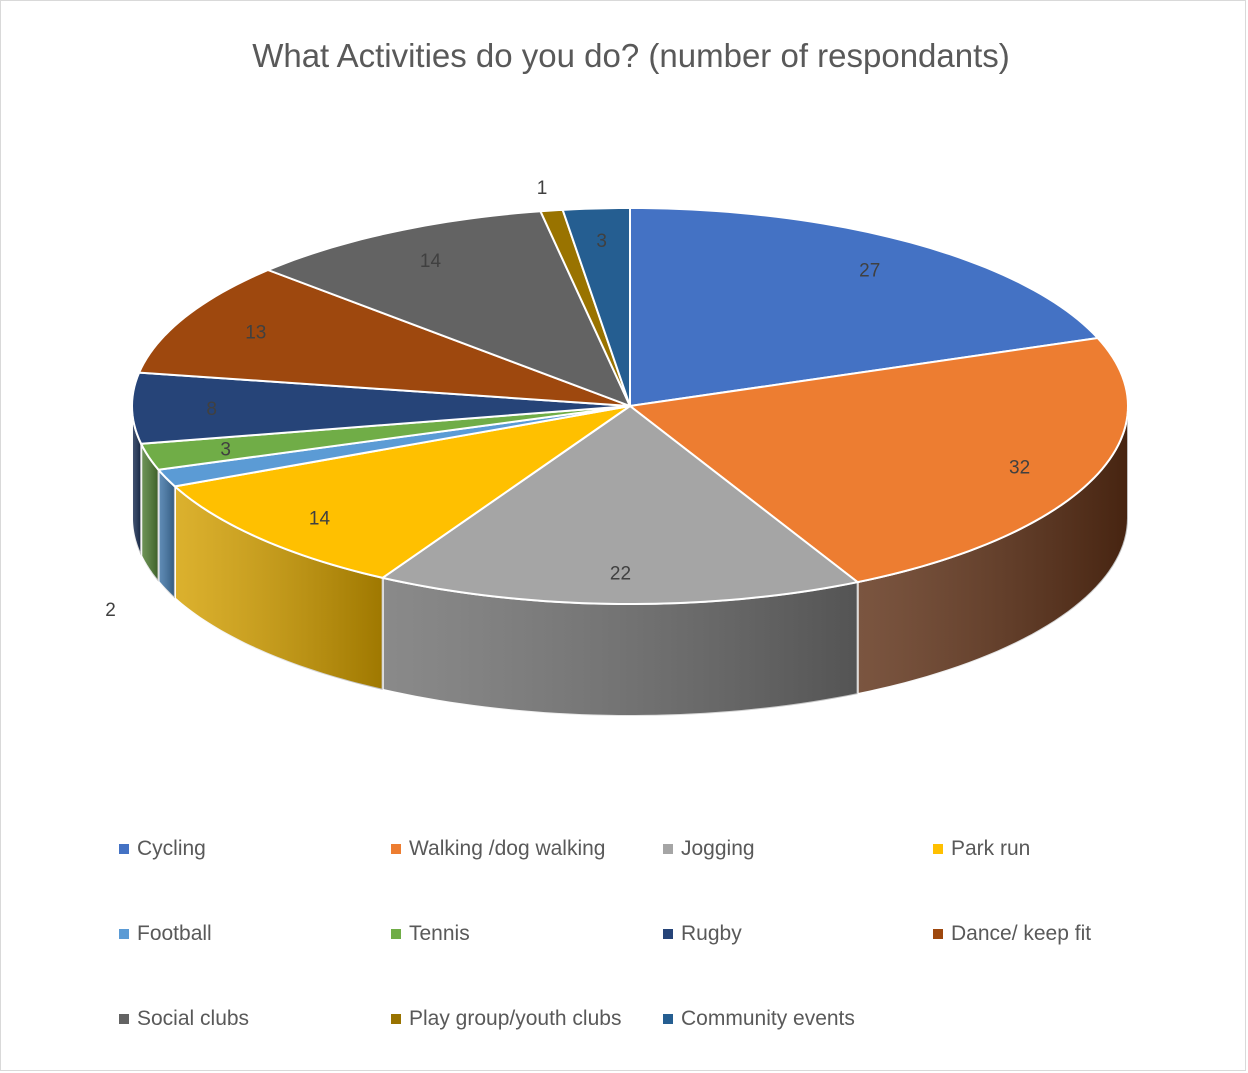 This screenshot has width=1248, height=1073. What do you see at coordinates (620, 573) in the screenshot?
I see `data-label-jogging: 22` at bounding box center [620, 573].